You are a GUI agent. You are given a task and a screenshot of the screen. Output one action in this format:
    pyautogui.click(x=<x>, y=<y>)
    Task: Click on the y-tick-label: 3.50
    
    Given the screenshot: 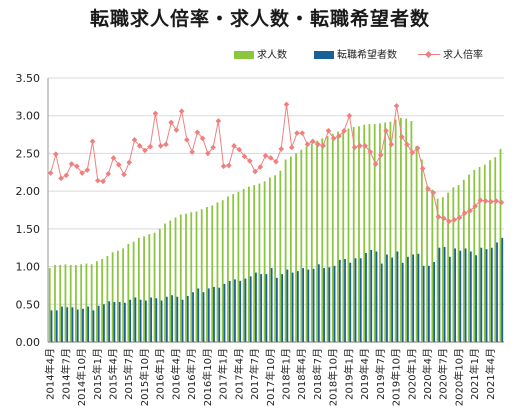 What is the action you would take?
    pyautogui.click(x=28, y=78)
    